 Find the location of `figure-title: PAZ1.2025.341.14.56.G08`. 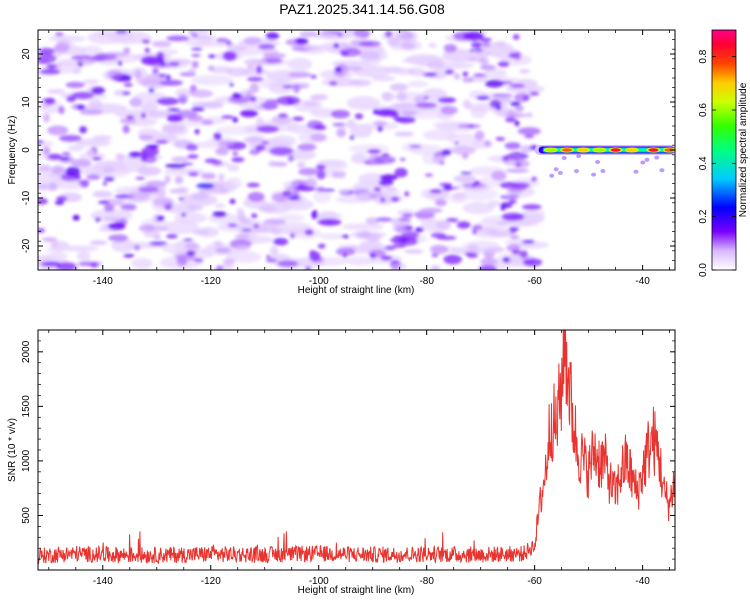

figure-title: PAZ1.2025.341.14.56.G08 is located at coordinates (362, 9).